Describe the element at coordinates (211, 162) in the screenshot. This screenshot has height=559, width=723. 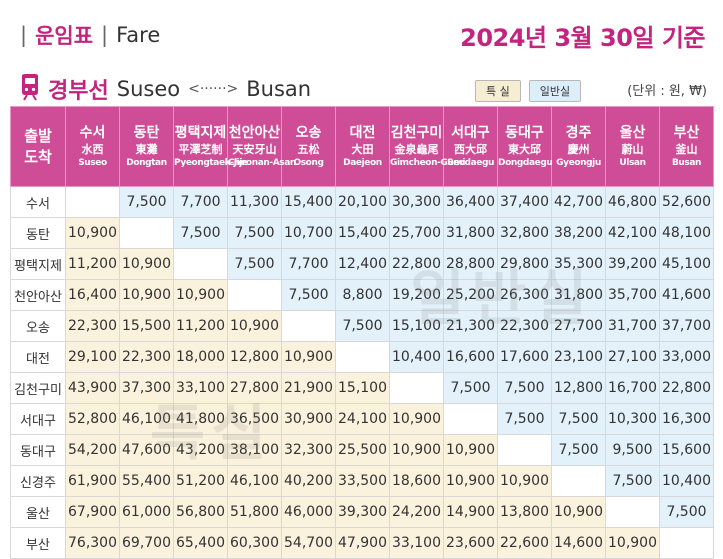
I see `station-name-english: Pyeongtaek-Jije` at that location.